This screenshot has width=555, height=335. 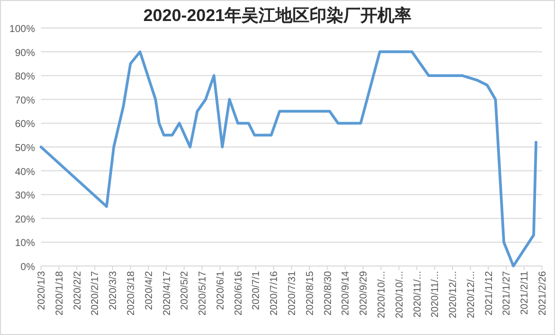 I want to click on x-tick-label: 2020/9/29, so click(x=364, y=293).